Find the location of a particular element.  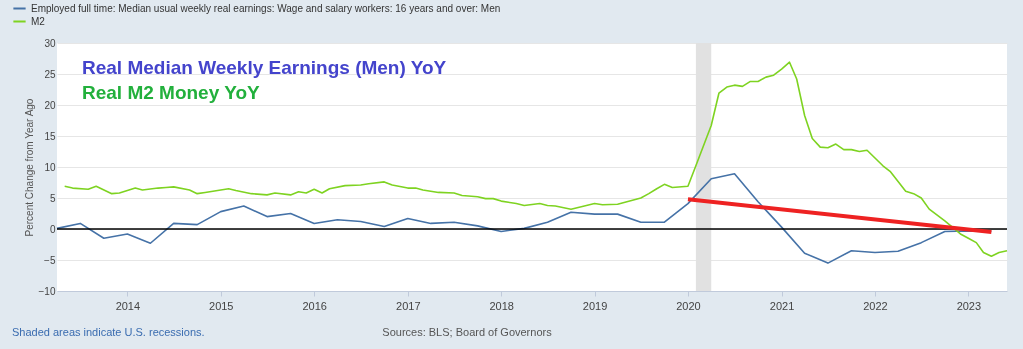

x-tick-label: 2015 is located at coordinates (221, 305).